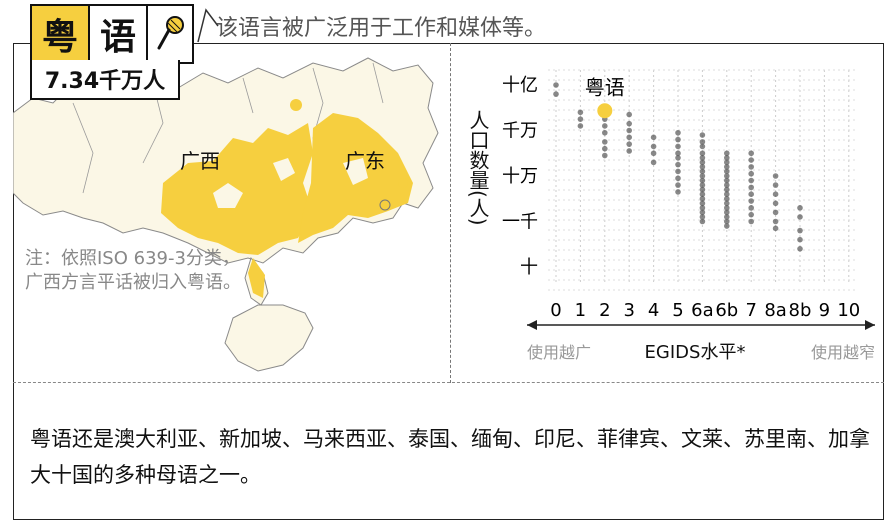  I want to click on y-tick-label: 十, so click(529, 267).